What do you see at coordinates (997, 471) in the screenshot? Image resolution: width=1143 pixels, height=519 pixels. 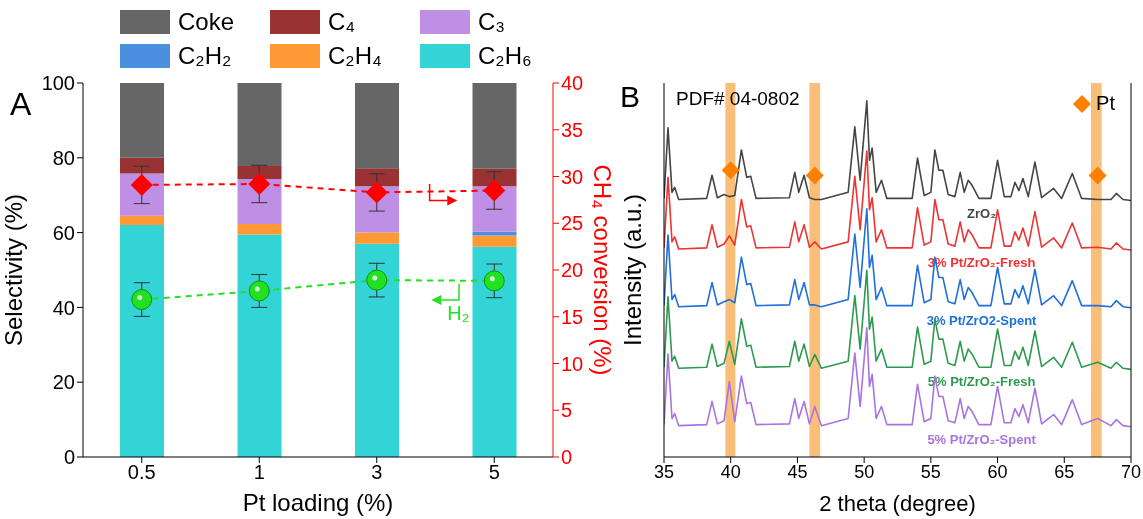 I see `x-tick-label: 60` at bounding box center [997, 471].